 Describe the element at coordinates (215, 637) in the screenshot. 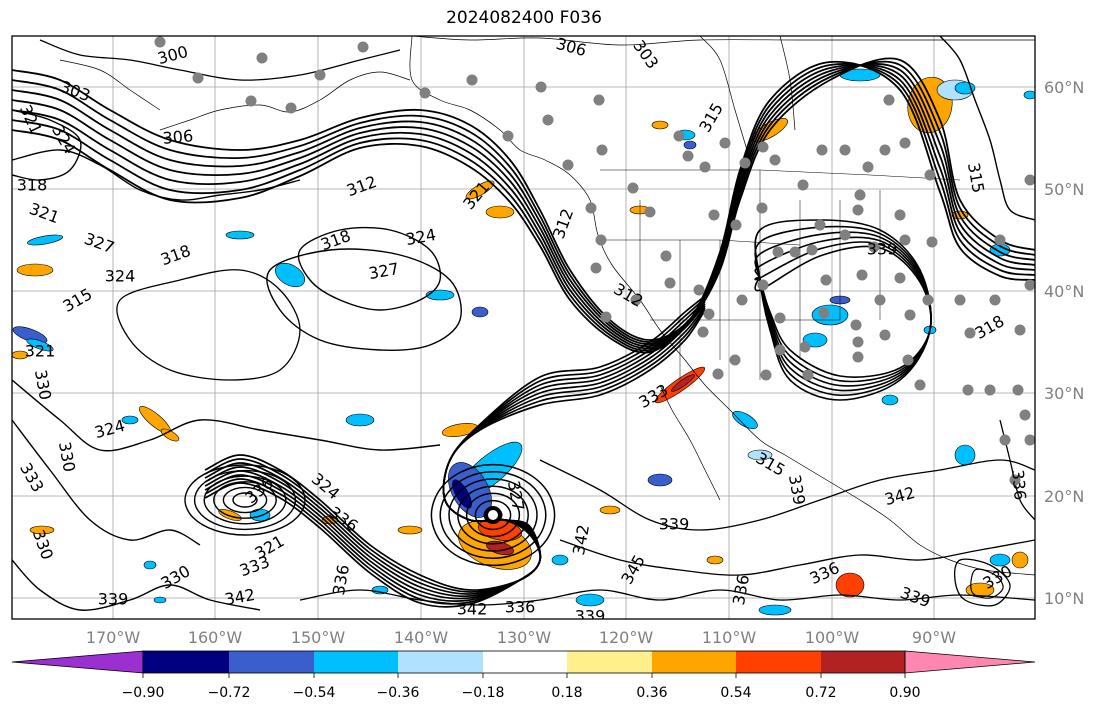

I see `longitude-label: 160°W` at that location.